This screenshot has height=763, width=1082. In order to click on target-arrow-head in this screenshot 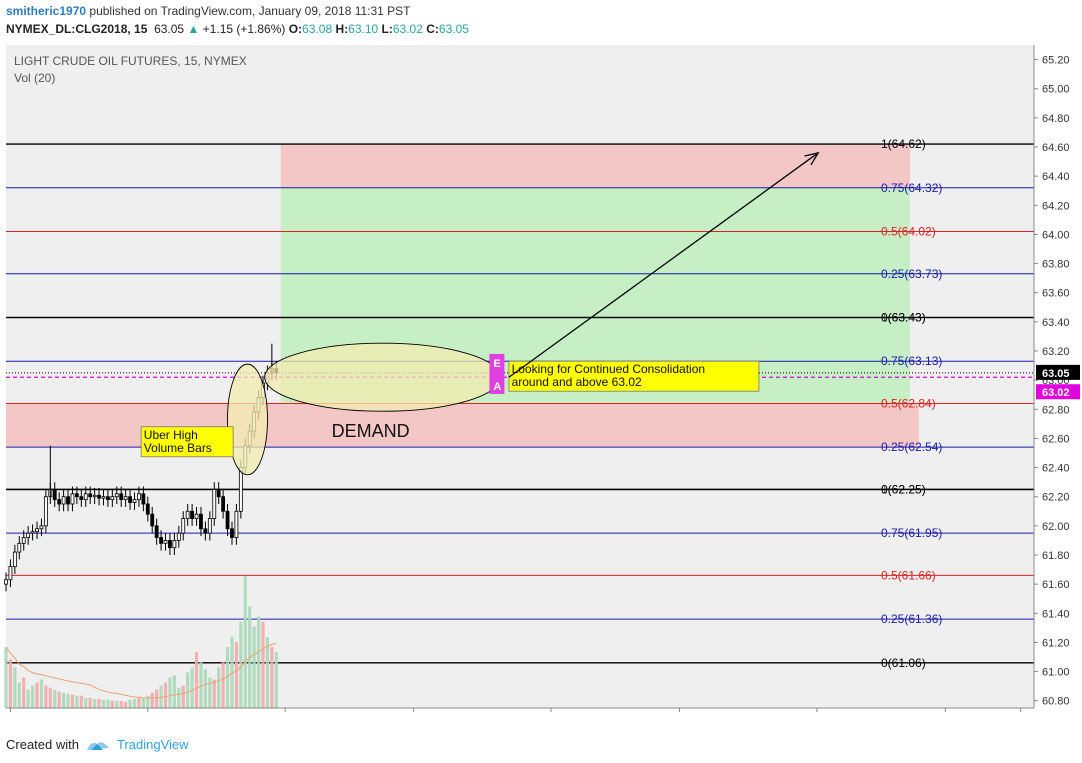, I will do `click(812, 158)`.